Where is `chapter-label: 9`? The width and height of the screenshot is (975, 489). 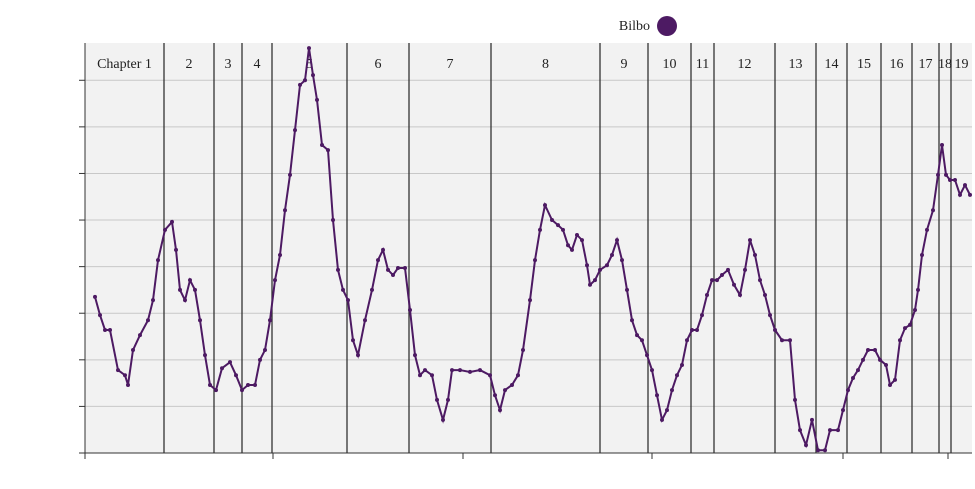 chapter-label: 9 is located at coordinates (624, 64).